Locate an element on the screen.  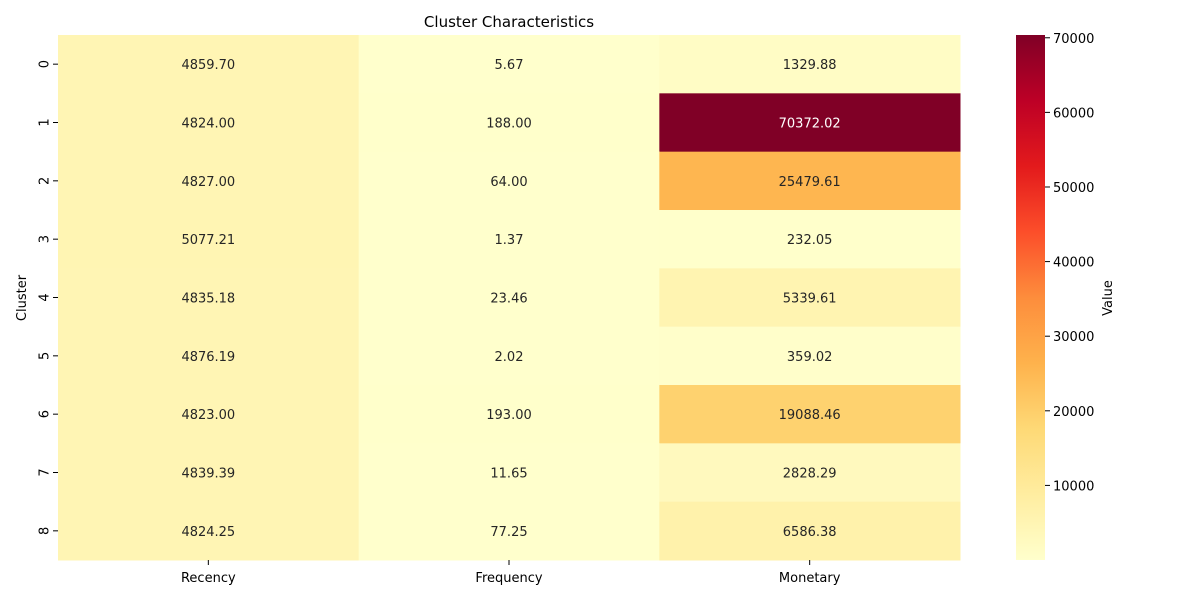
cell-value-label: 2828.29 is located at coordinates (810, 474).